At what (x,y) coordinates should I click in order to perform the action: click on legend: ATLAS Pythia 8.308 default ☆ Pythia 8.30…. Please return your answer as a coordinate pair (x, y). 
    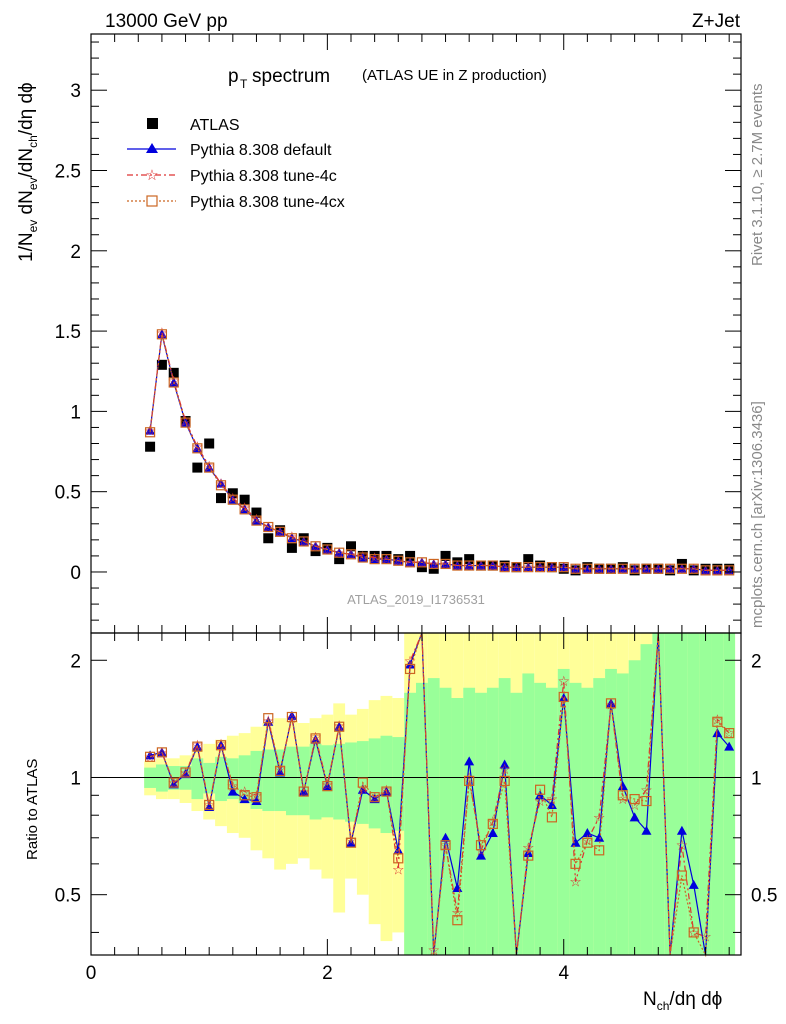
    Looking at the image, I should click on (236, 164).